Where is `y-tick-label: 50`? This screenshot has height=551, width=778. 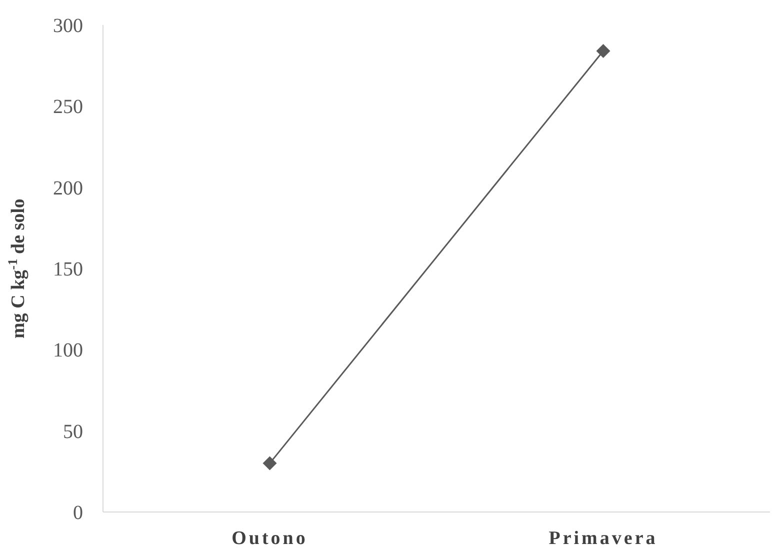
y-tick-label: 50 is located at coordinates (73, 431).